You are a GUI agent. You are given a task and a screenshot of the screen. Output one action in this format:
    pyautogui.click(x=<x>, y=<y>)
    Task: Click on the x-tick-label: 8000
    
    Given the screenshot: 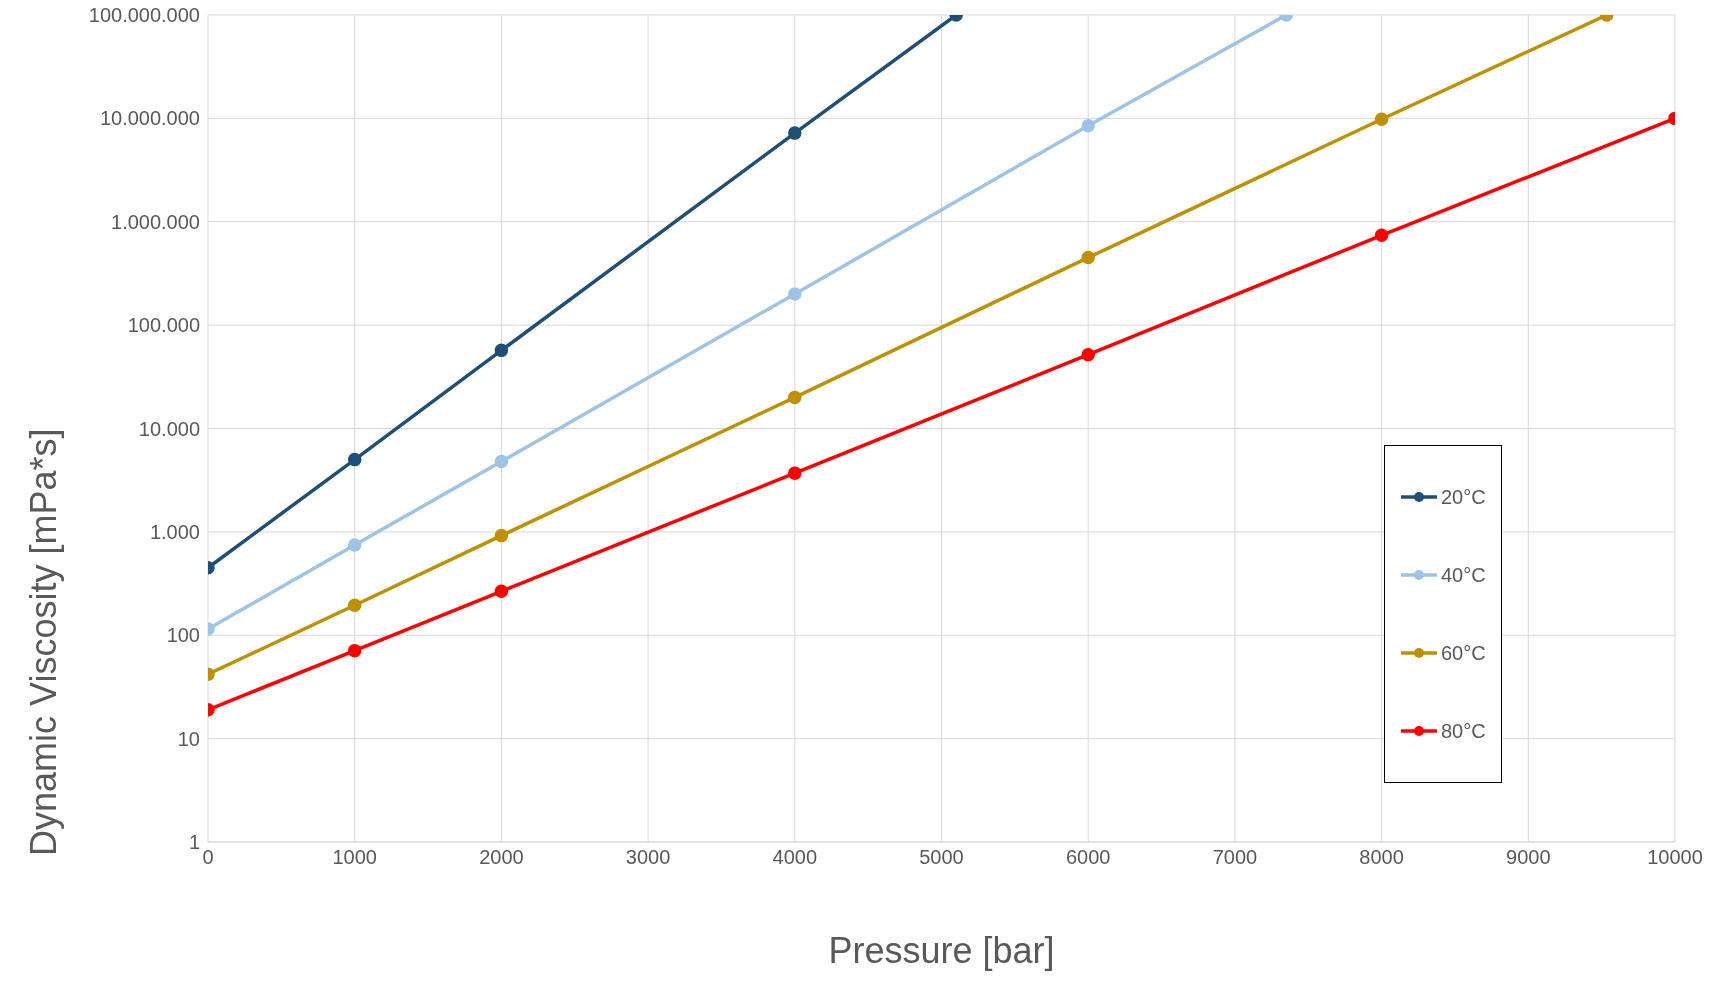 What is the action you would take?
    pyautogui.click(x=1381, y=857)
    